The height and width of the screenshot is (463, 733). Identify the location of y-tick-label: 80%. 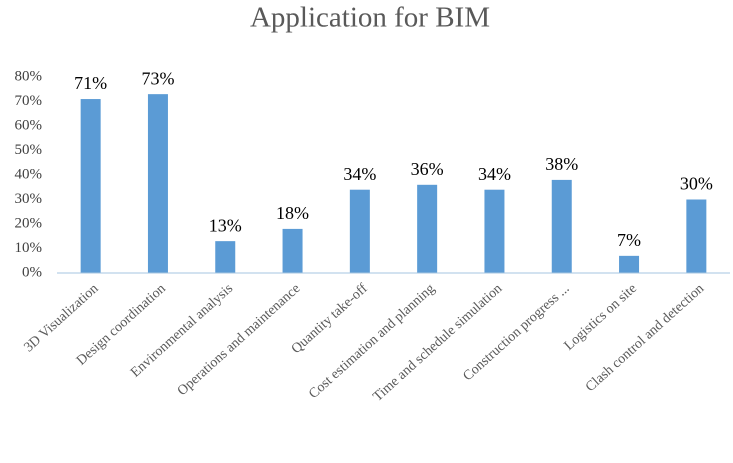
(29, 76).